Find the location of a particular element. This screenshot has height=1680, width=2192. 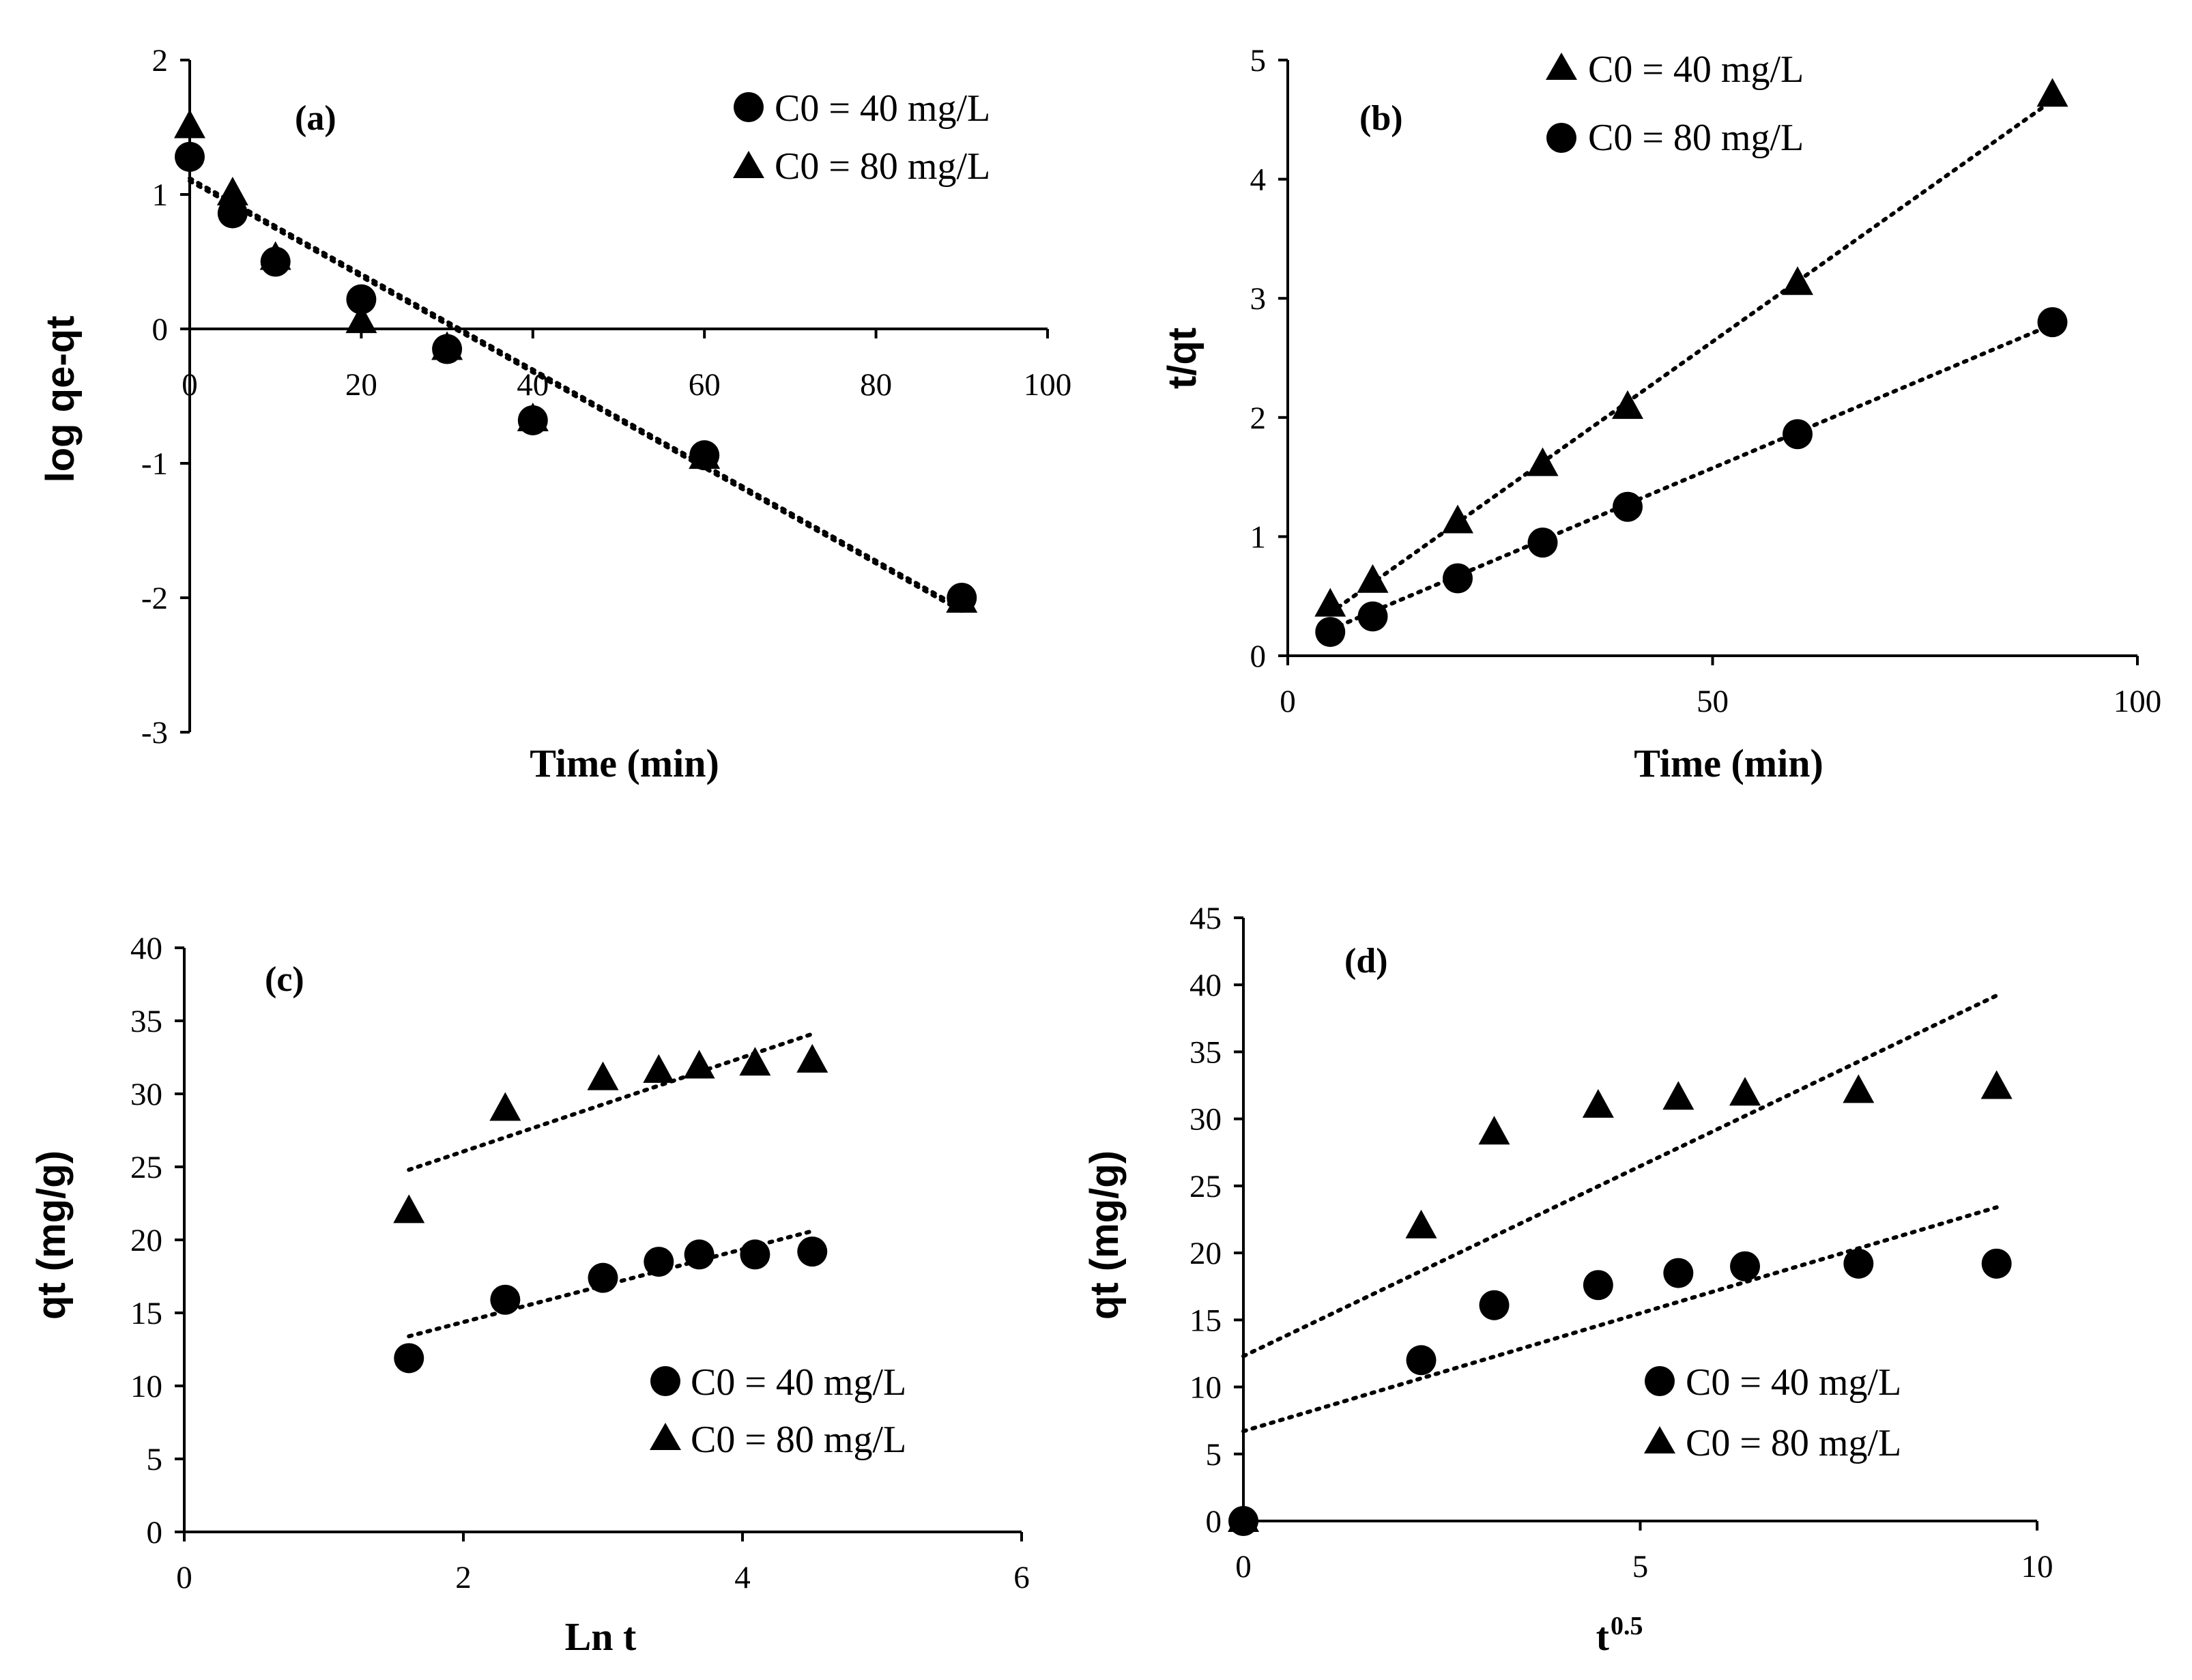

legend-a: C0 = 40 mg/L C0 = 80 mg/L is located at coordinates (861, 137).